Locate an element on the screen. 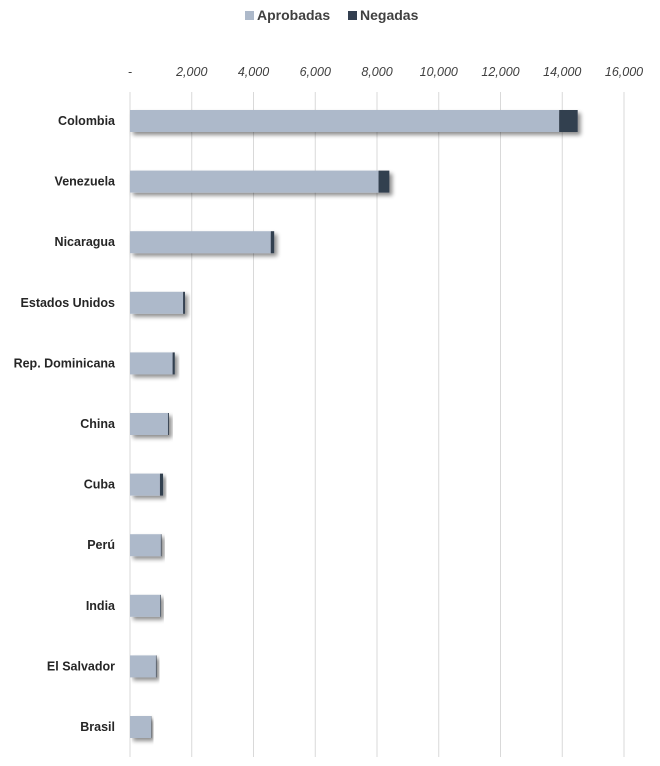 This screenshot has height=766, width=660. x-tick-label: - is located at coordinates (130, 72).